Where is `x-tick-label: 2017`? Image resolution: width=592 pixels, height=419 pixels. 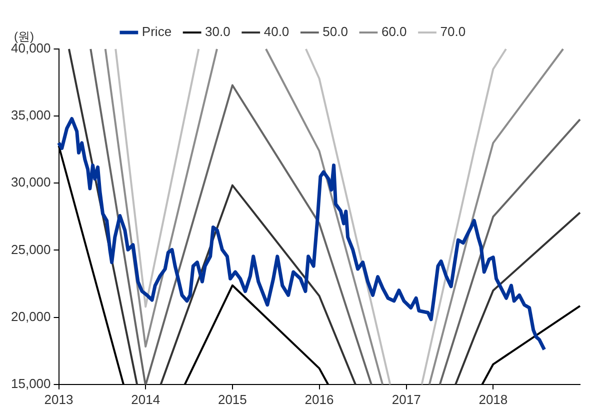 x-tick-label: 2017 is located at coordinates (406, 399).